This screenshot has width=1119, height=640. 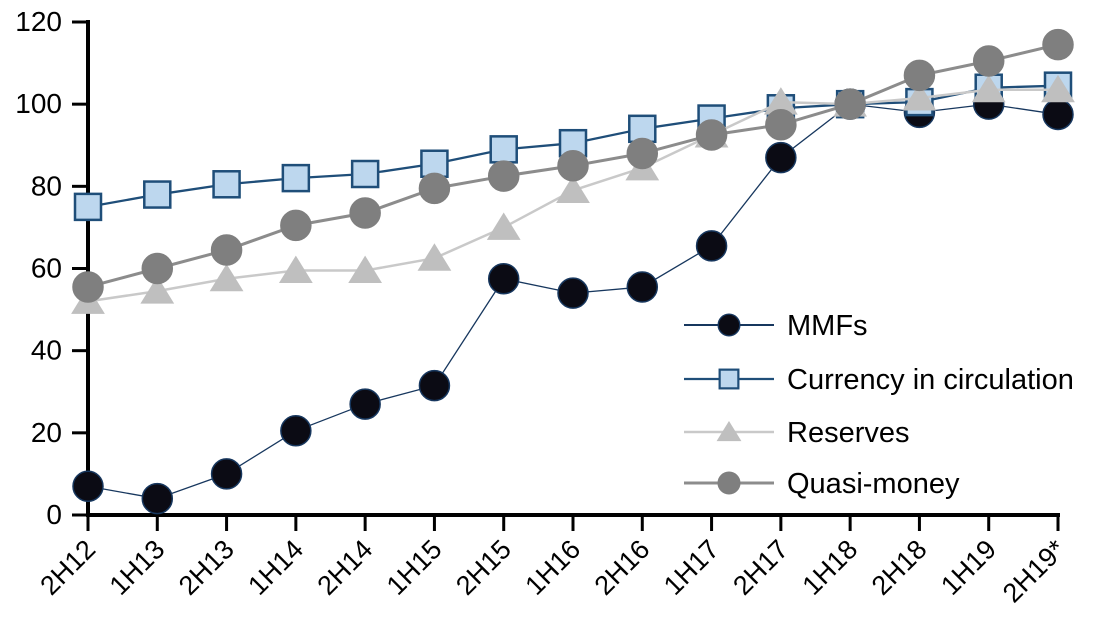 I want to click on x-tick-label: 2H19*, so click(x=1034, y=571).